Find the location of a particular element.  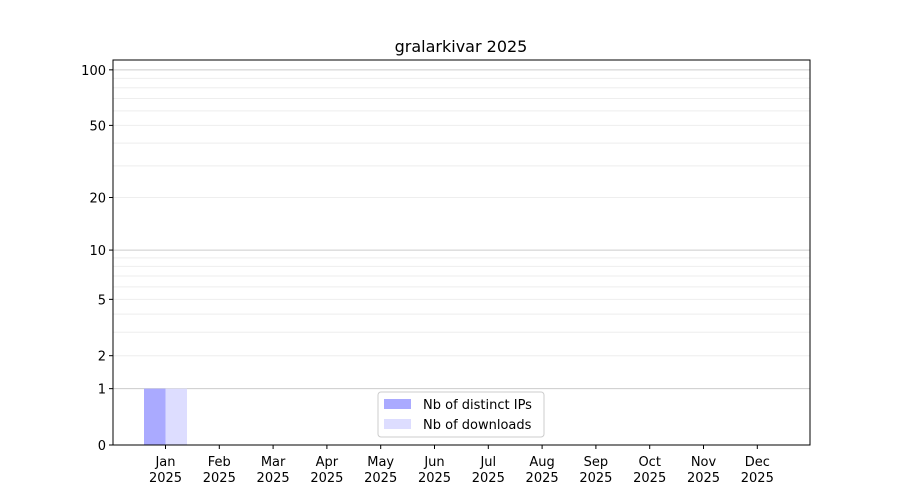

y-tick-label: 2 is located at coordinates (102, 357).